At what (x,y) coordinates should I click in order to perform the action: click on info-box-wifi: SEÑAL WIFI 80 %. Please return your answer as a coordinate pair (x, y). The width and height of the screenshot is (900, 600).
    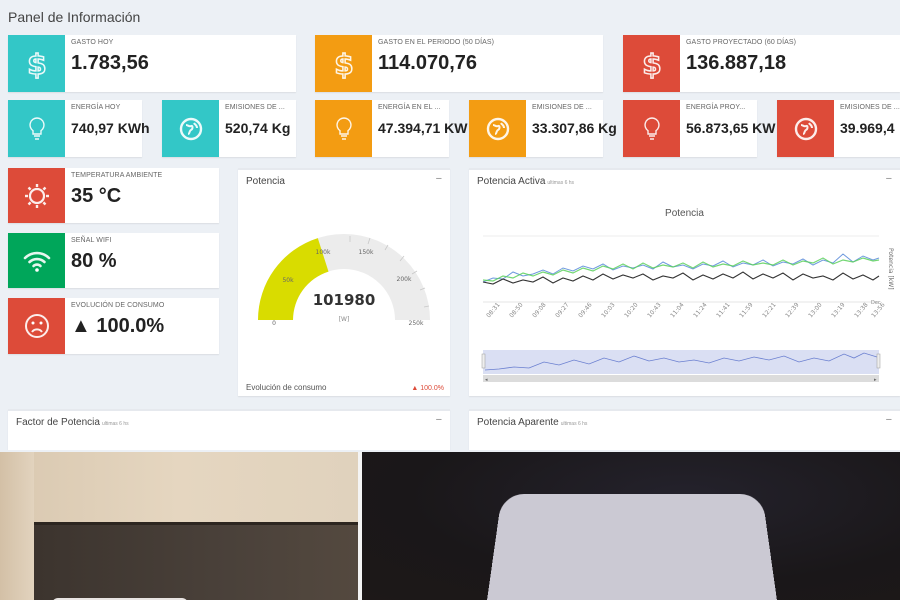
    Looking at the image, I should click on (113, 260).